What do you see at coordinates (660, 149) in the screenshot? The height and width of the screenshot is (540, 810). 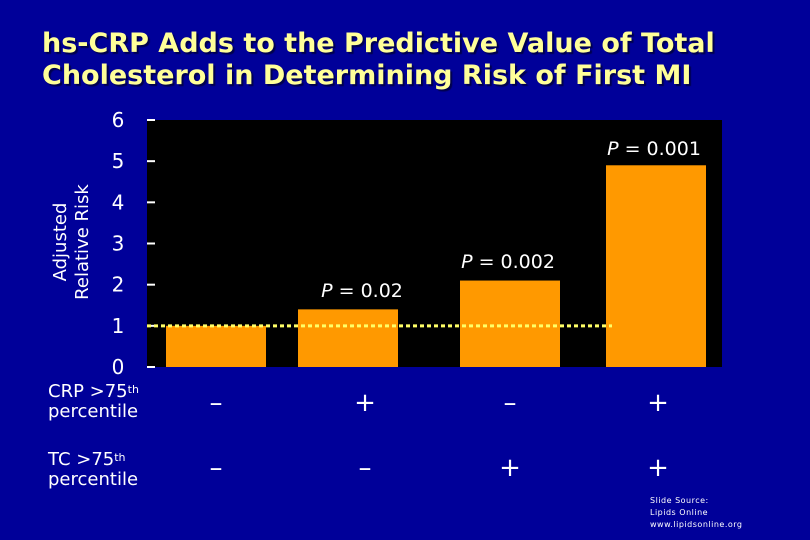 I see `p-value: = 0.001` at bounding box center [660, 149].